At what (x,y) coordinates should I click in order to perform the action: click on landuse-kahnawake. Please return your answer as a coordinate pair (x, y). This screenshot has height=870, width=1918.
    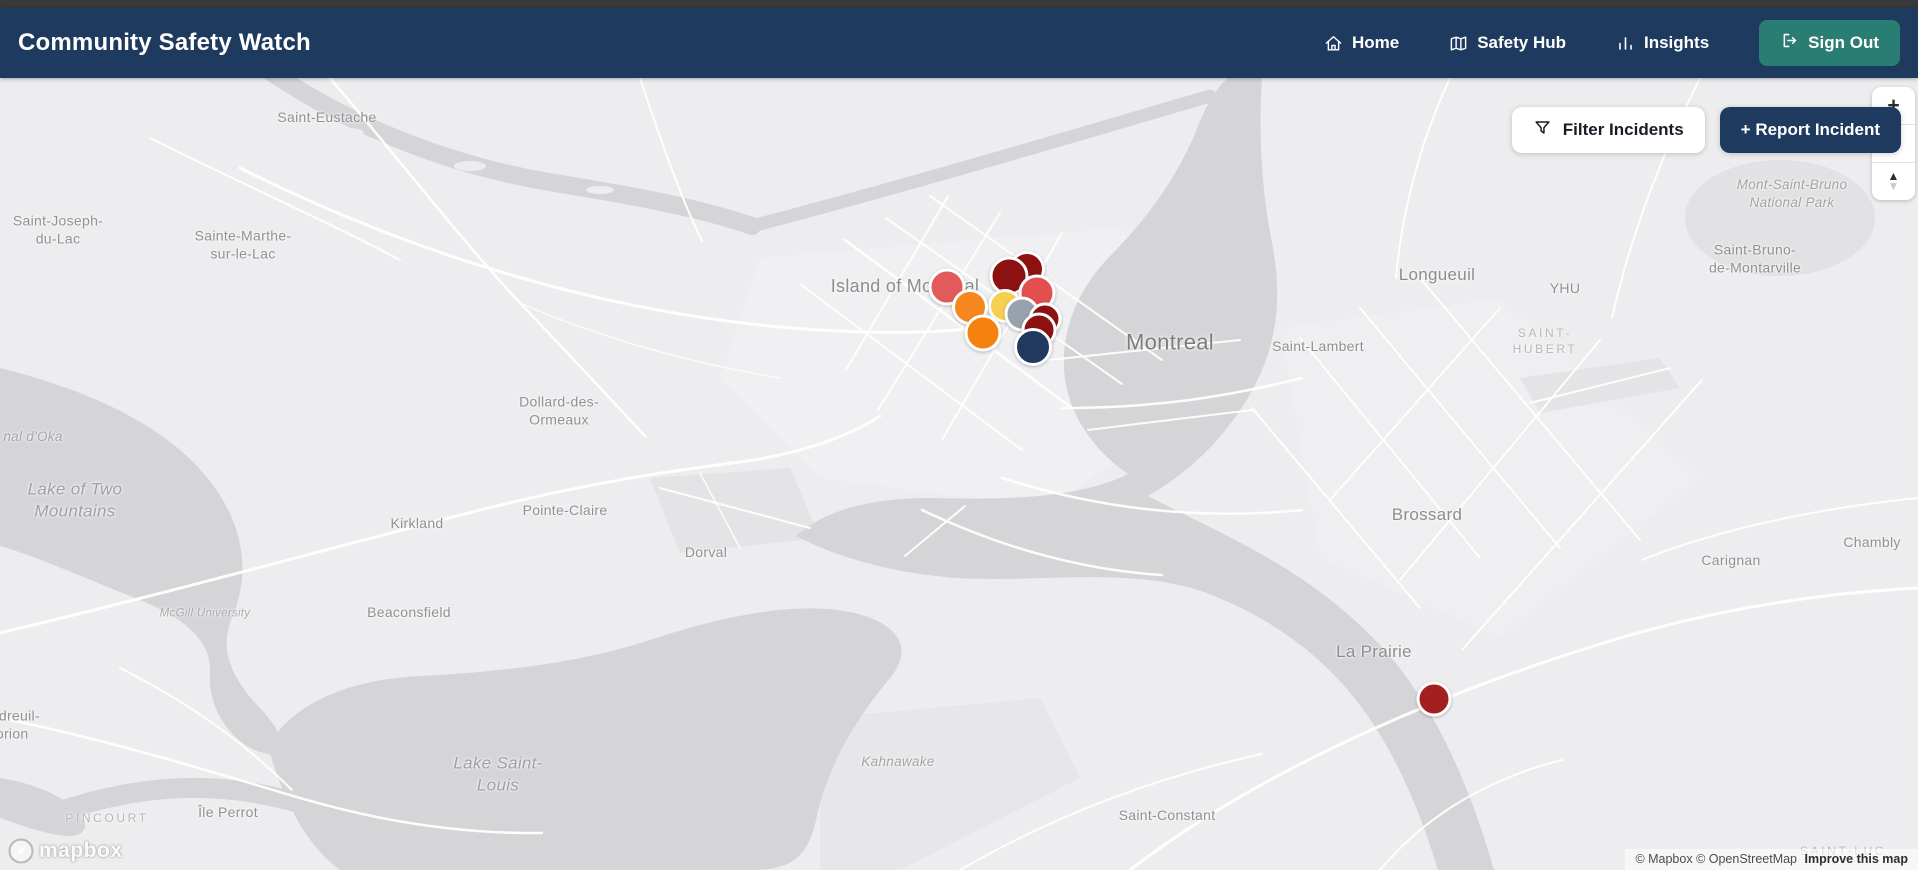
    Looking at the image, I should click on (950, 784).